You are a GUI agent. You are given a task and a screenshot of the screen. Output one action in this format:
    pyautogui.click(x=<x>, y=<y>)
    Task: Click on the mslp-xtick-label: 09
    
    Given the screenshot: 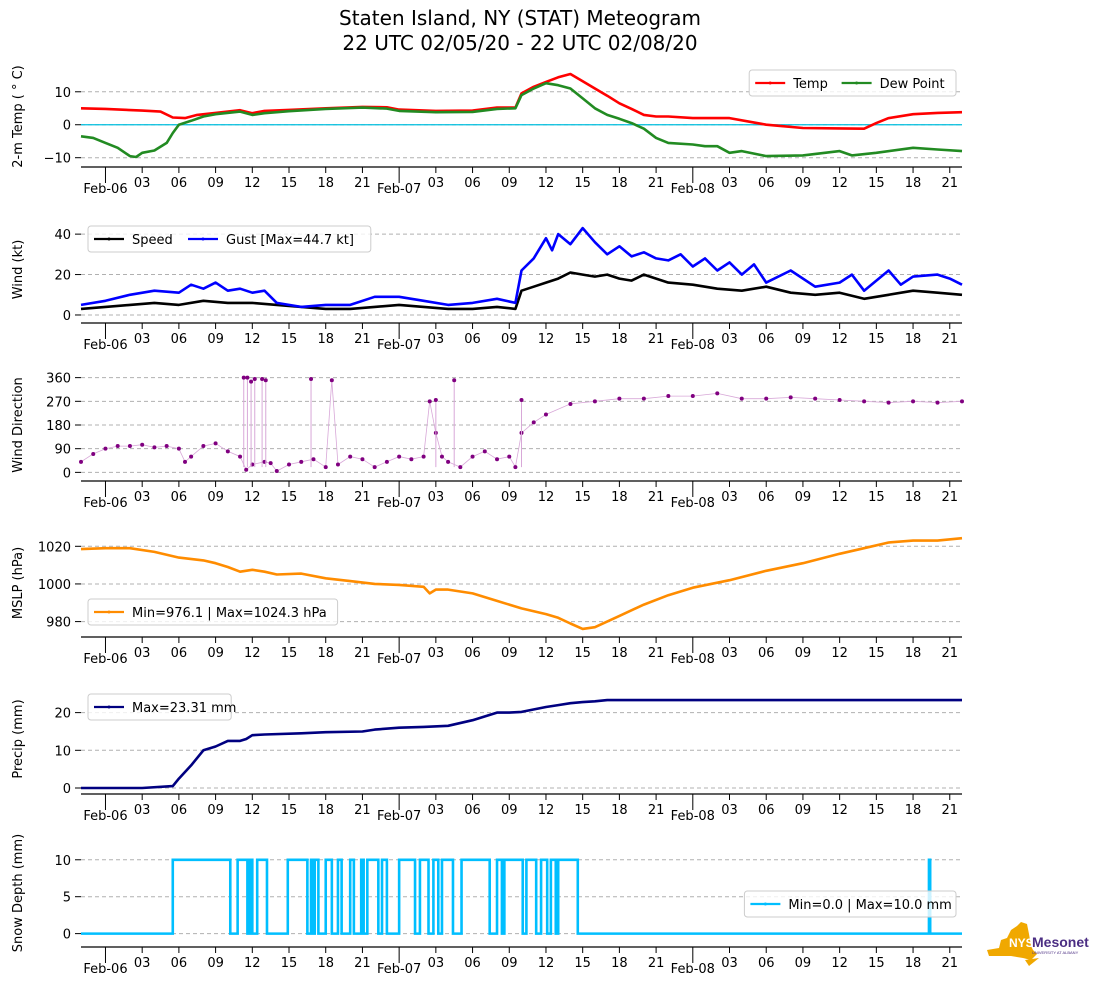 What is the action you would take?
    pyautogui.click(x=509, y=653)
    